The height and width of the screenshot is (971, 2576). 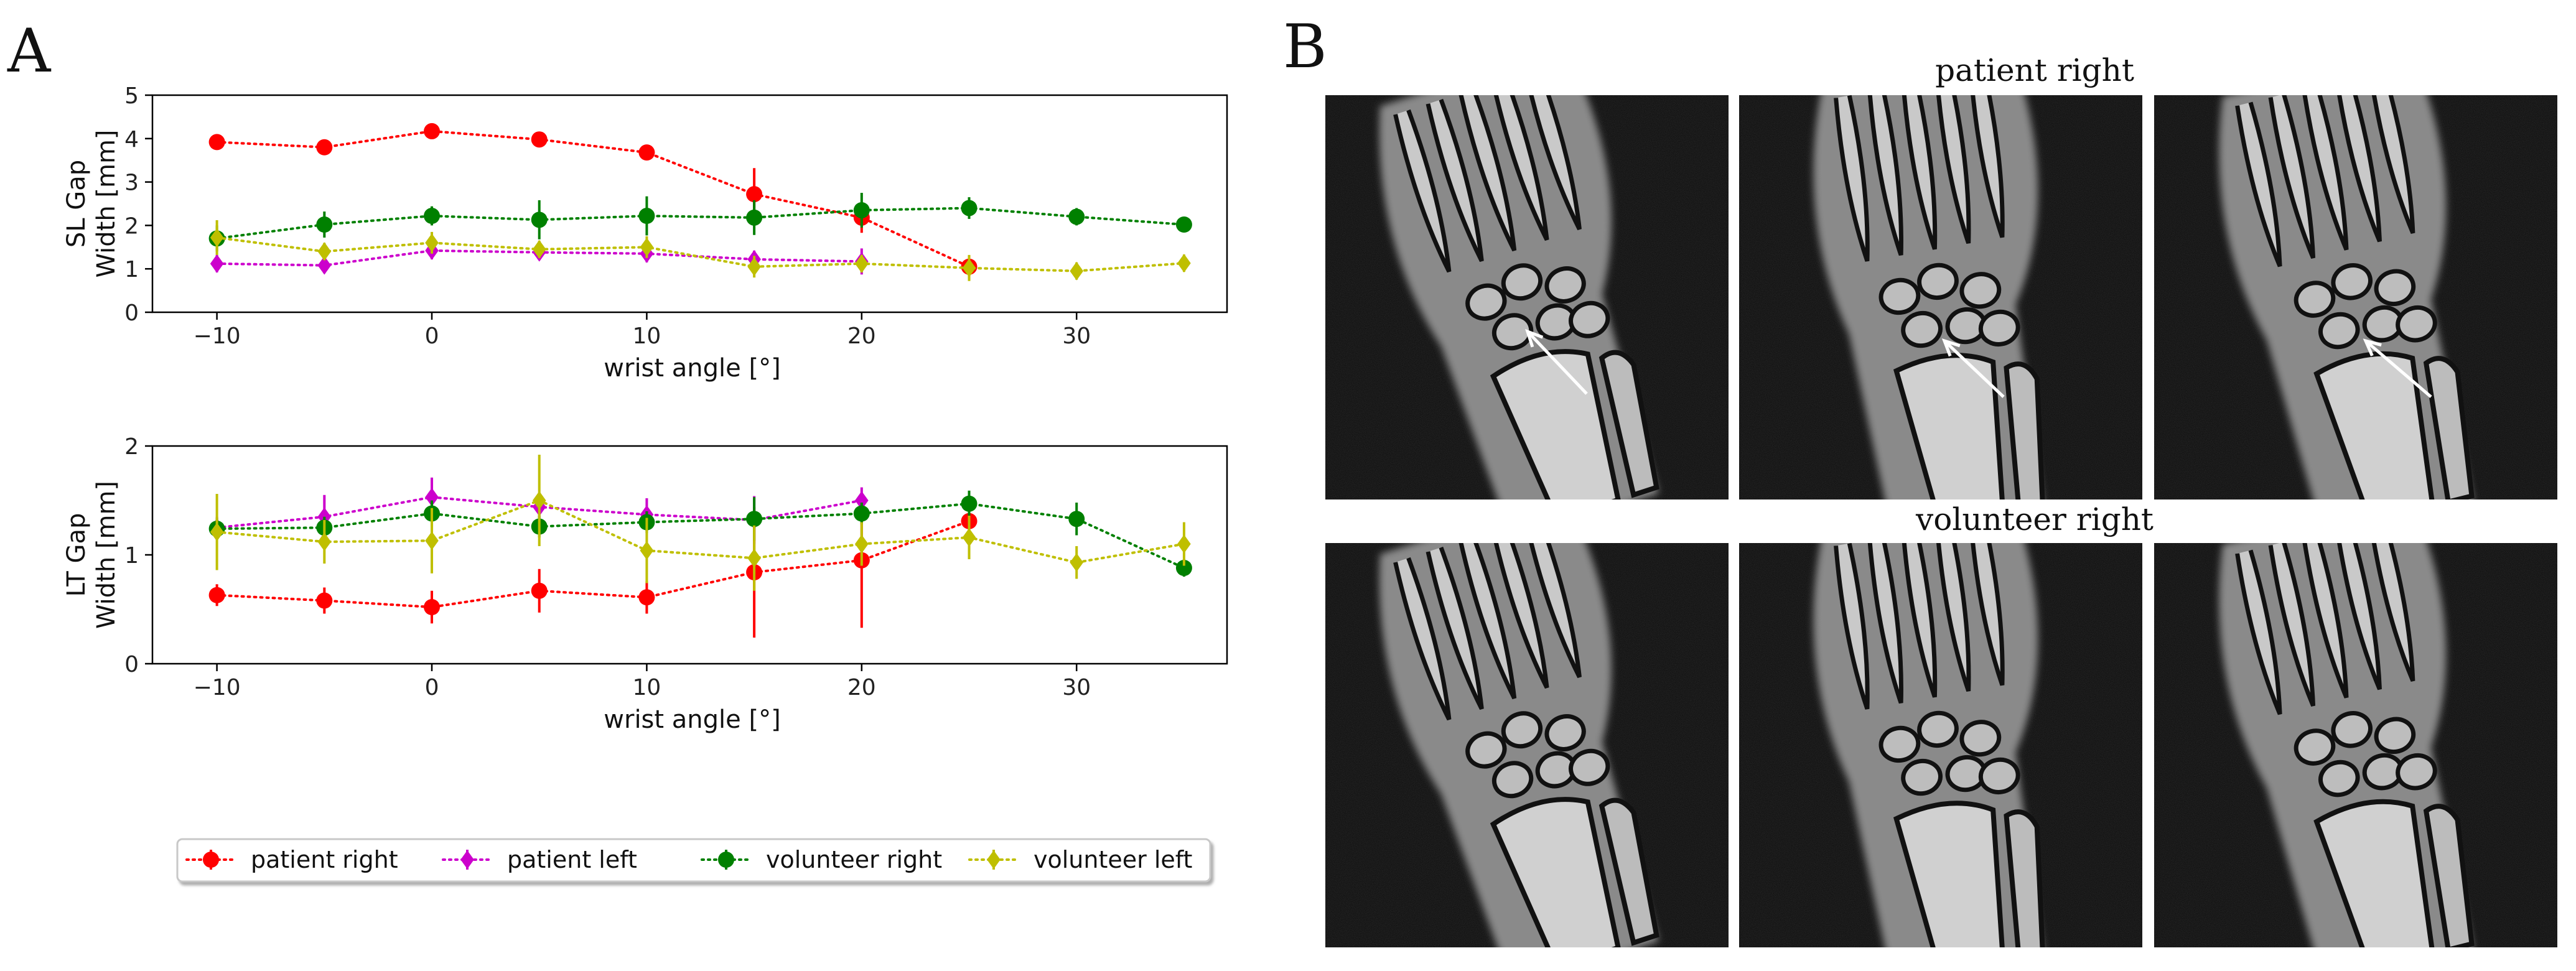 What do you see at coordinates (92, 555) in the screenshot?
I see `y-axis-label: LT GapWidth [mm]` at bounding box center [92, 555].